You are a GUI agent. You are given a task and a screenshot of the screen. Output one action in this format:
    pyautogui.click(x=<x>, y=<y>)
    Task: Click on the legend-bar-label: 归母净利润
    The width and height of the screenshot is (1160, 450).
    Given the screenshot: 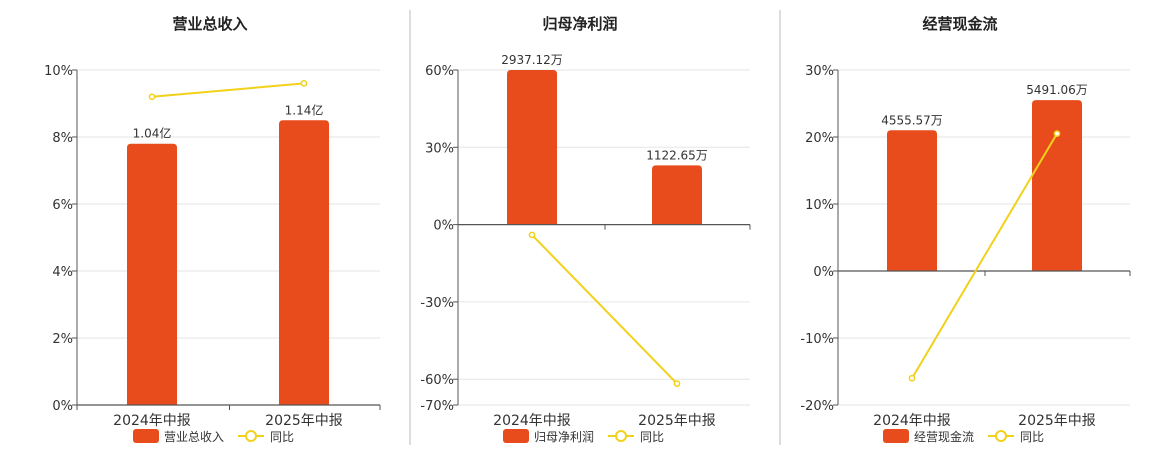 What is the action you would take?
    pyautogui.click(x=564, y=437)
    